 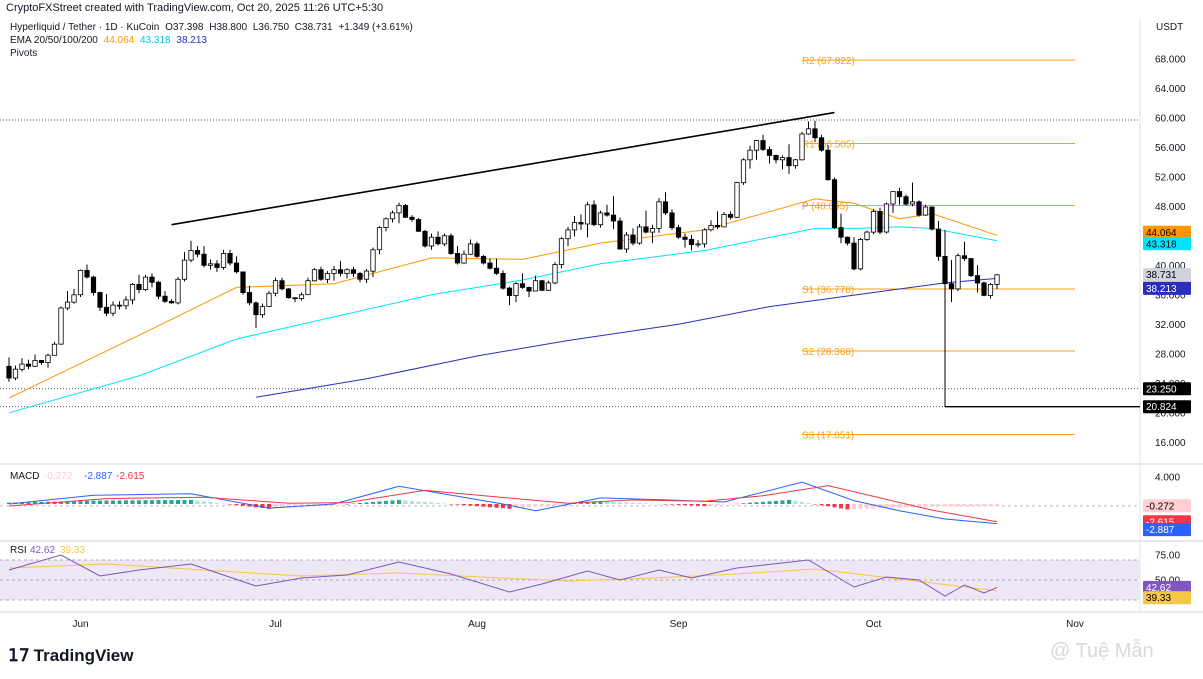 What do you see at coordinates (24, 53) in the screenshot?
I see `pivots-legend: Pivots` at bounding box center [24, 53].